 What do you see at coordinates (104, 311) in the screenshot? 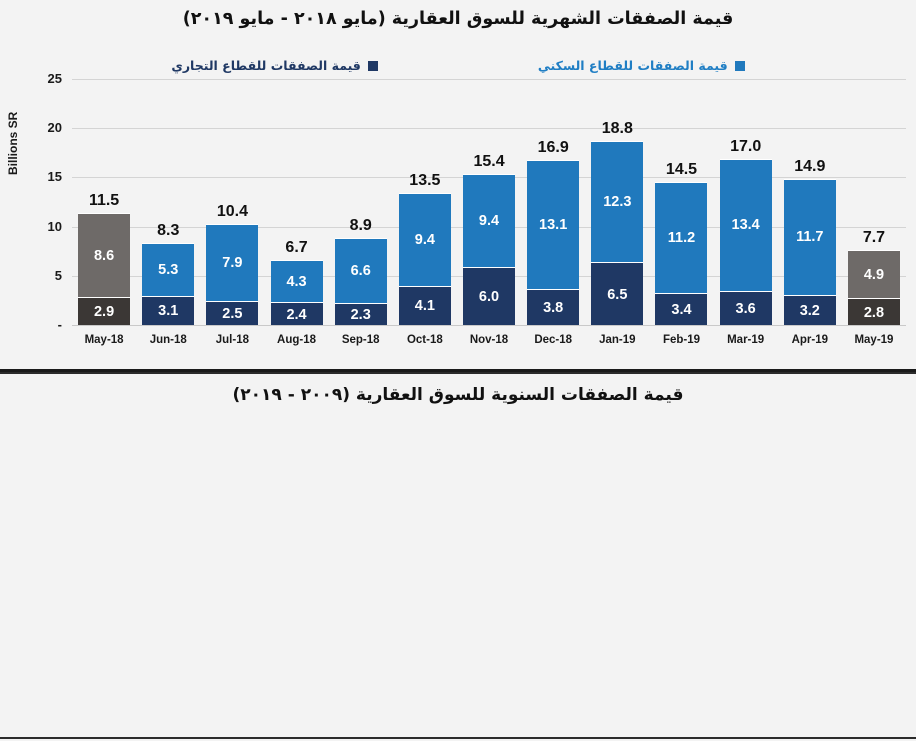
I see `bar-segment-commercial: 2.9` at bounding box center [104, 311].